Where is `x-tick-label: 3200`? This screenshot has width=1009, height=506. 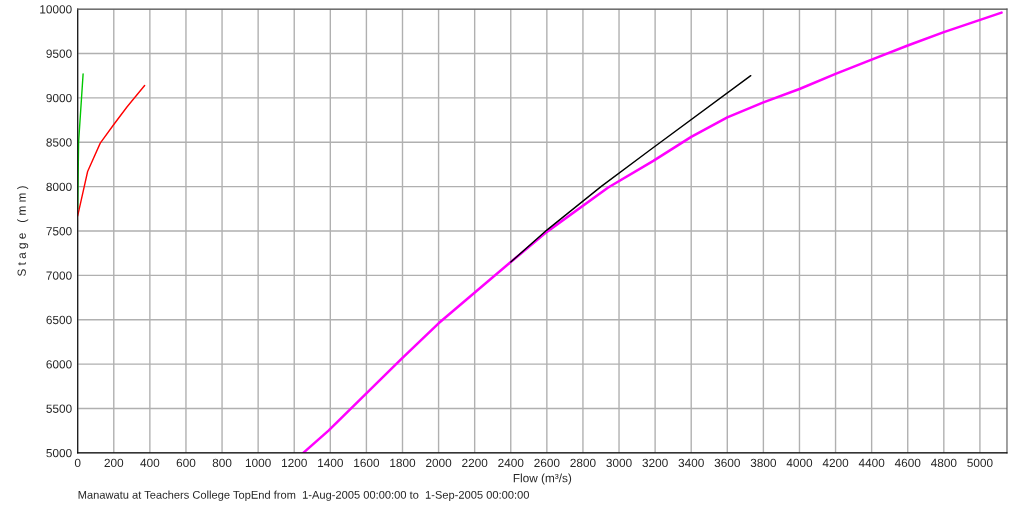 x-tick-label: 3200 is located at coordinates (655, 463).